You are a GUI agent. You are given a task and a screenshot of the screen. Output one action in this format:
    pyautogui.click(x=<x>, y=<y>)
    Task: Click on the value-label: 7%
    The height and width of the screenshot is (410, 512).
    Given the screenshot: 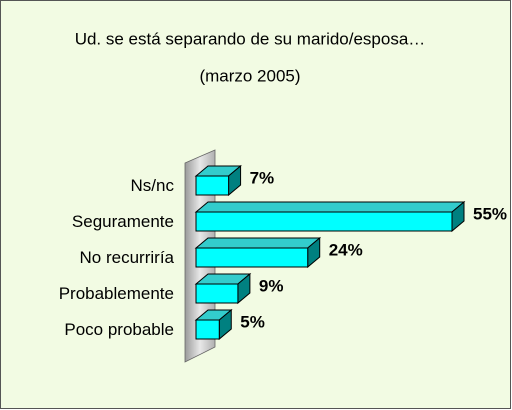 What is the action you would take?
    pyautogui.click(x=262, y=177)
    